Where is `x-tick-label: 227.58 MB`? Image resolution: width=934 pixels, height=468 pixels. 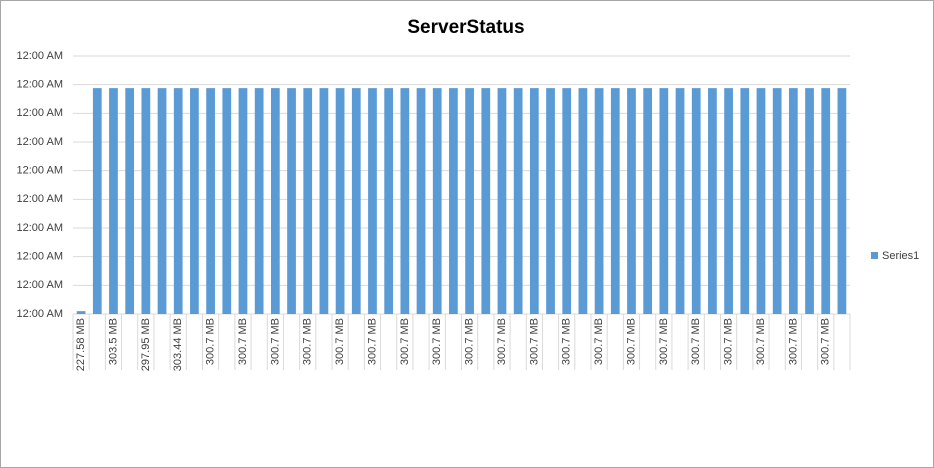 x-tick-label: 227.58 MB is located at coordinates (81, 344).